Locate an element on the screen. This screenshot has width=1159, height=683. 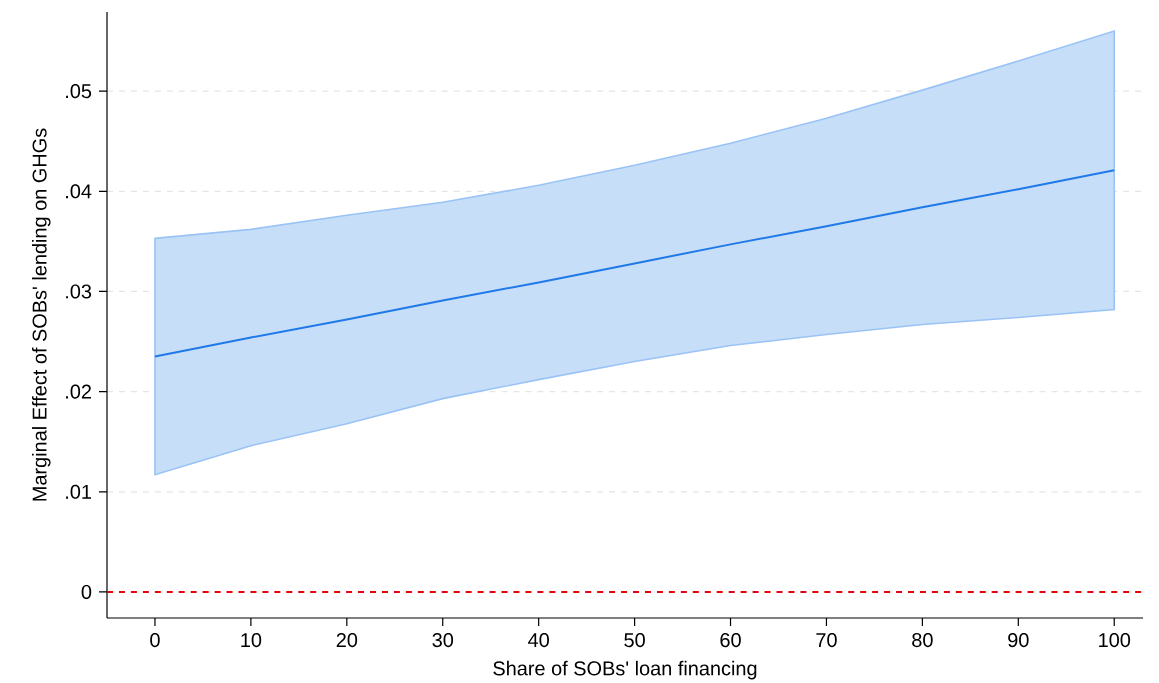
y-tick-label: .03 is located at coordinates (79, 291).